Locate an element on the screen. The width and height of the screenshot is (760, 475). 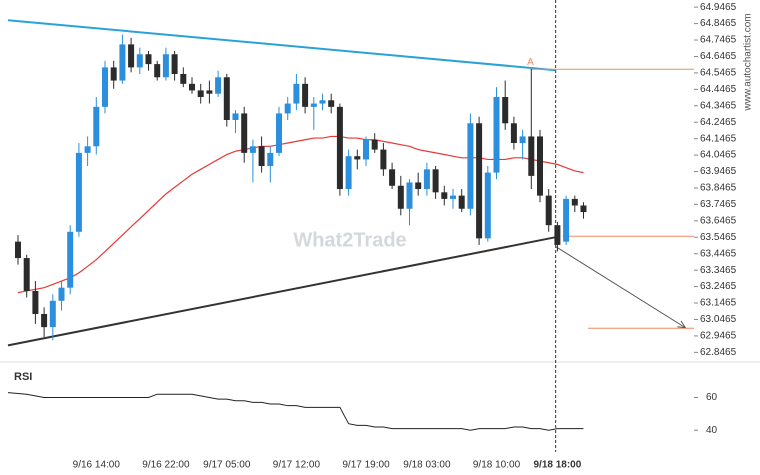
y-tick-label: 64.9465 is located at coordinates (718, 7).